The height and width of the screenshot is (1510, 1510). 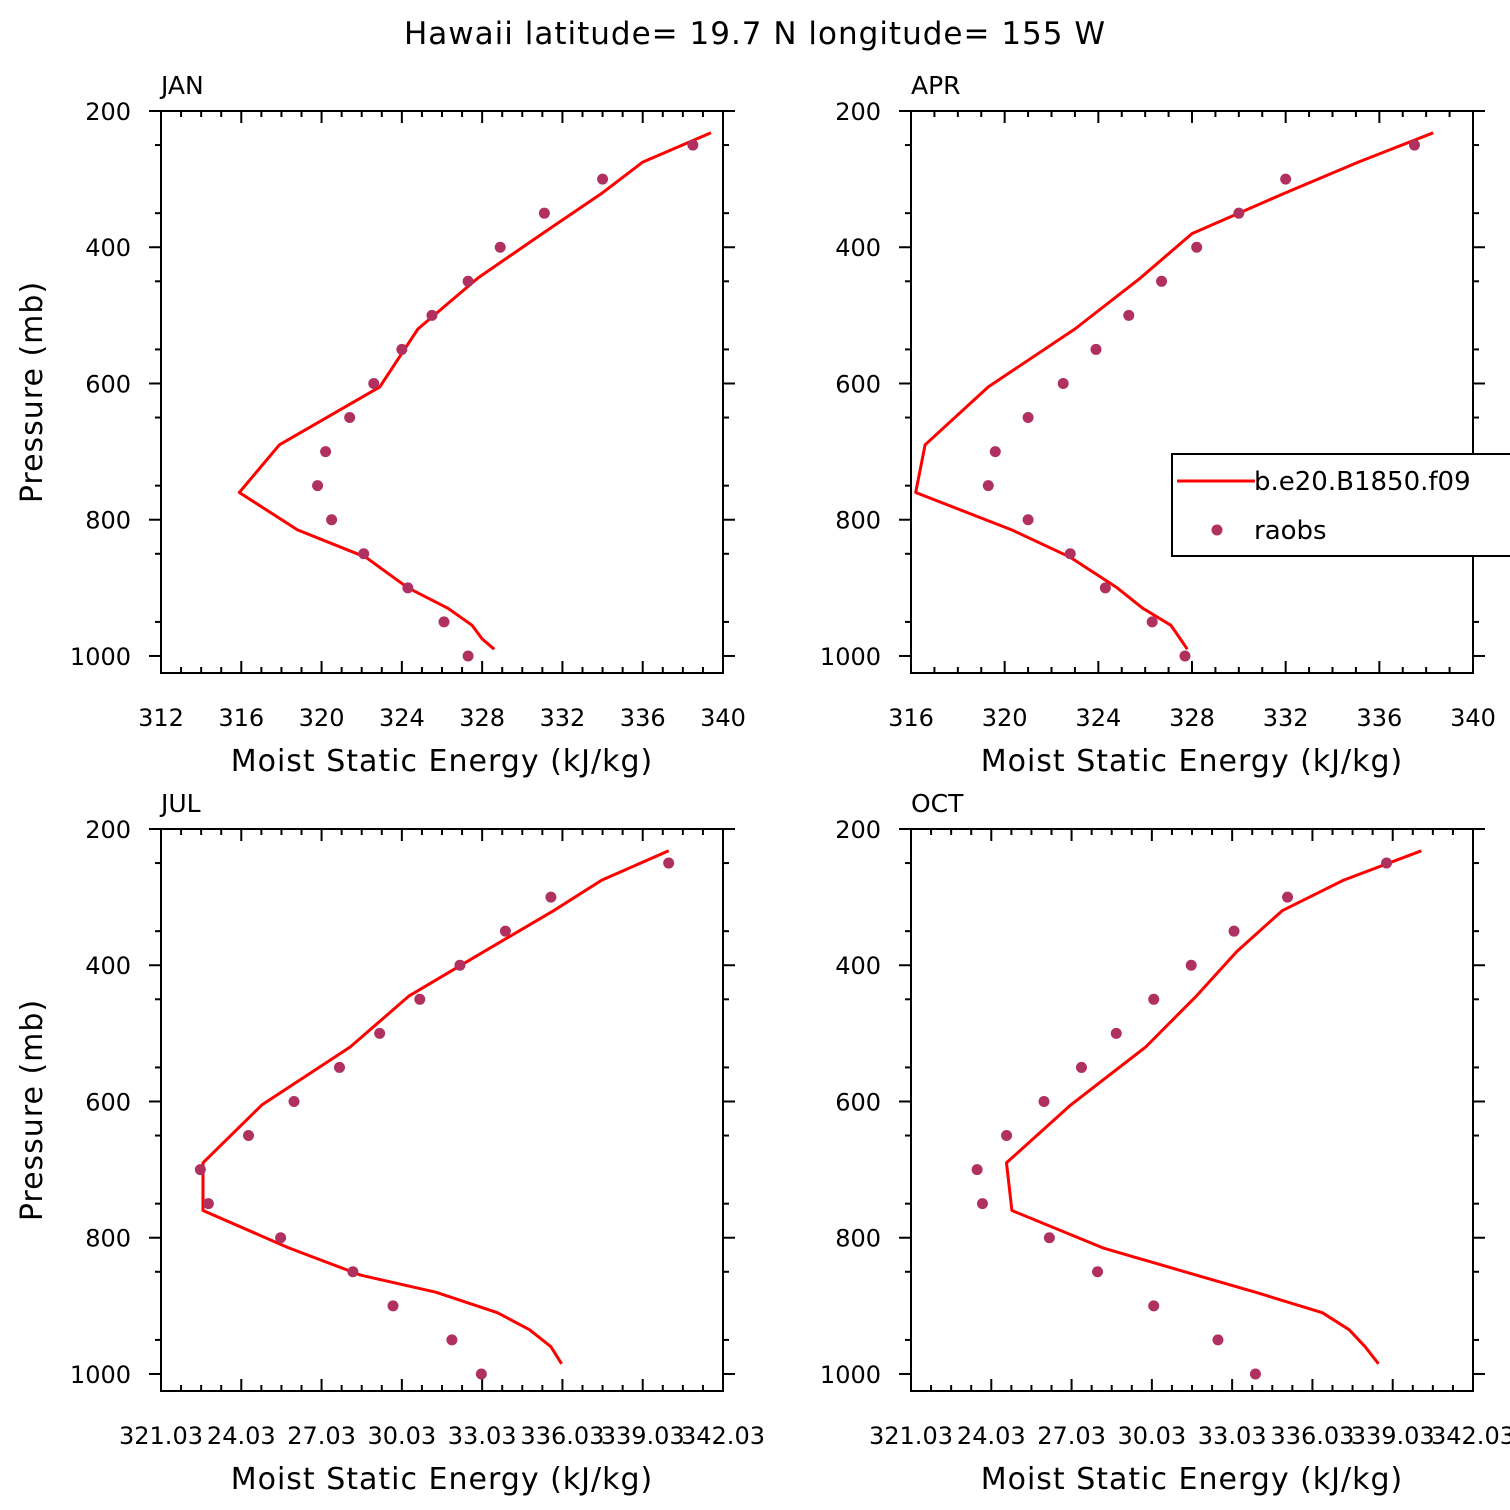 What do you see at coordinates (161, 718) in the screenshot?
I see `x-tick-label: 312` at bounding box center [161, 718].